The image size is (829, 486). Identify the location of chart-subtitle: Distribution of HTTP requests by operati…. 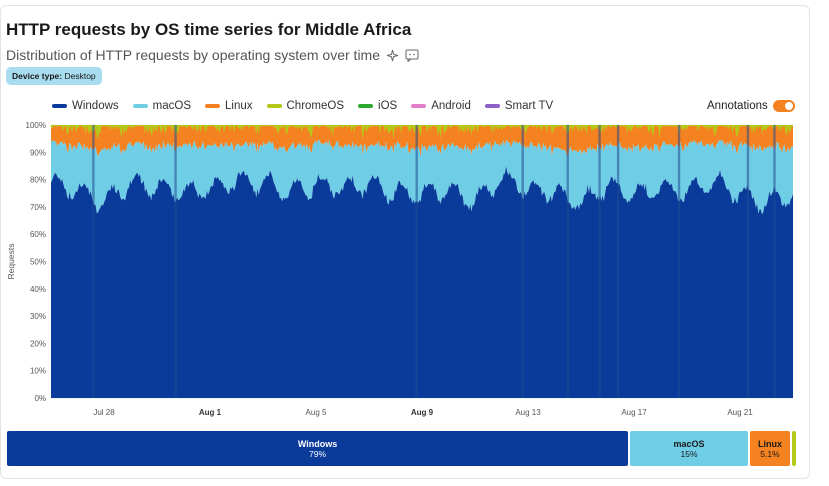
(212, 55).